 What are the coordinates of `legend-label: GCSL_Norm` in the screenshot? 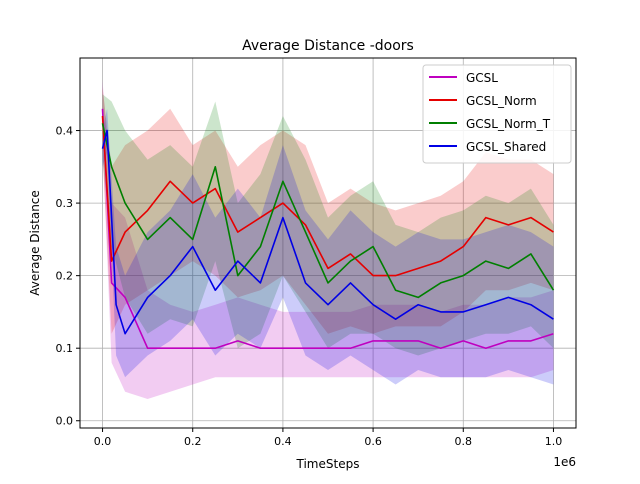 It's located at (501, 101).